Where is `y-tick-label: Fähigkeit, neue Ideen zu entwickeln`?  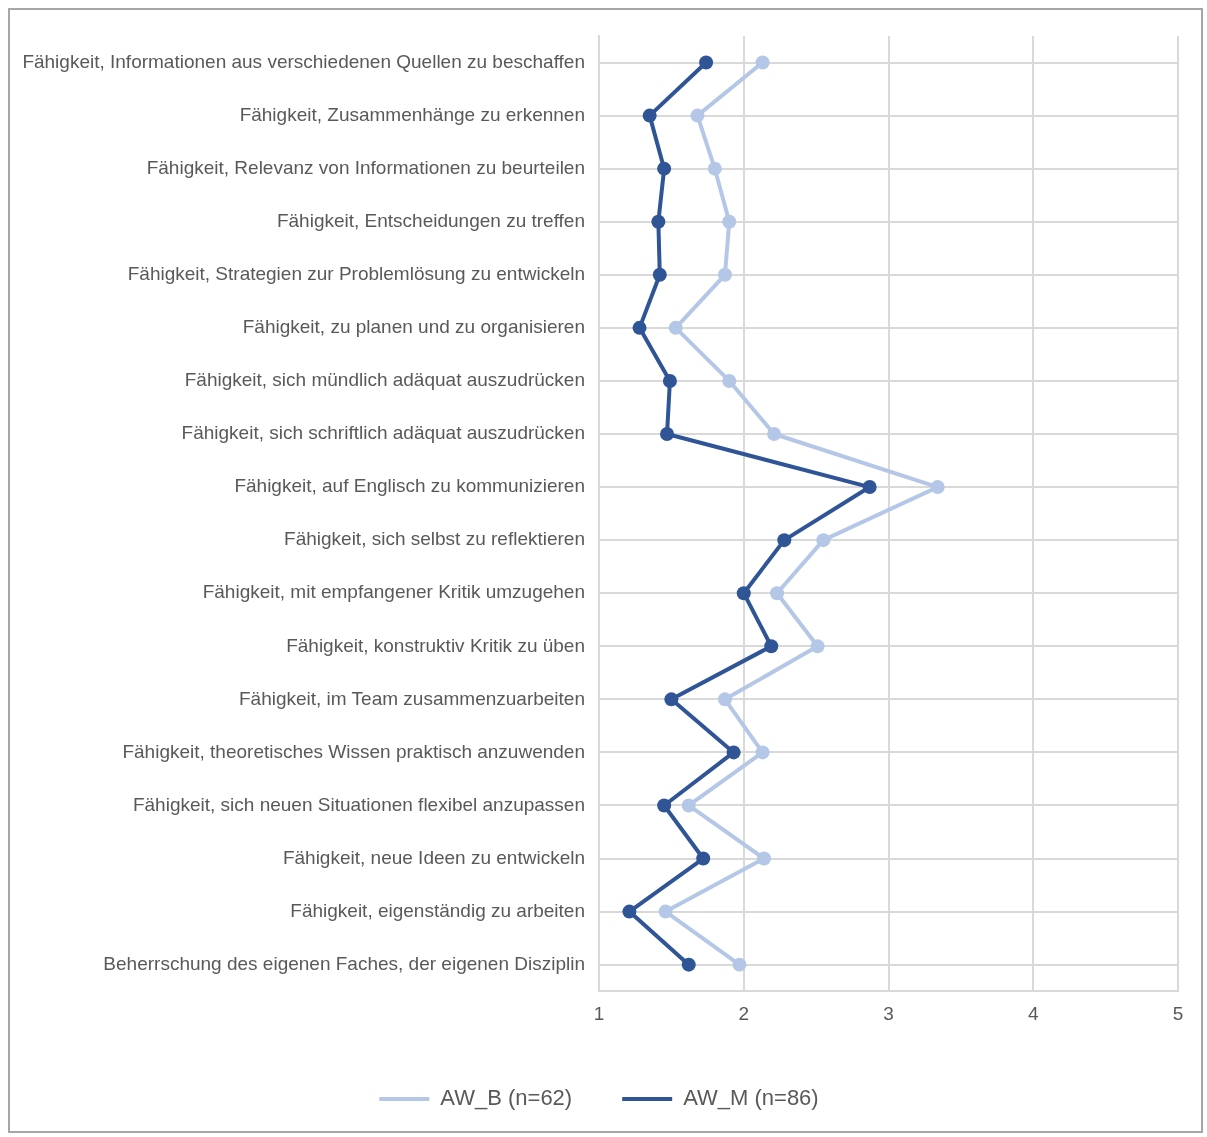 y-tick-label: Fähigkeit, neue Ideen zu entwickeln is located at coordinates (433, 857).